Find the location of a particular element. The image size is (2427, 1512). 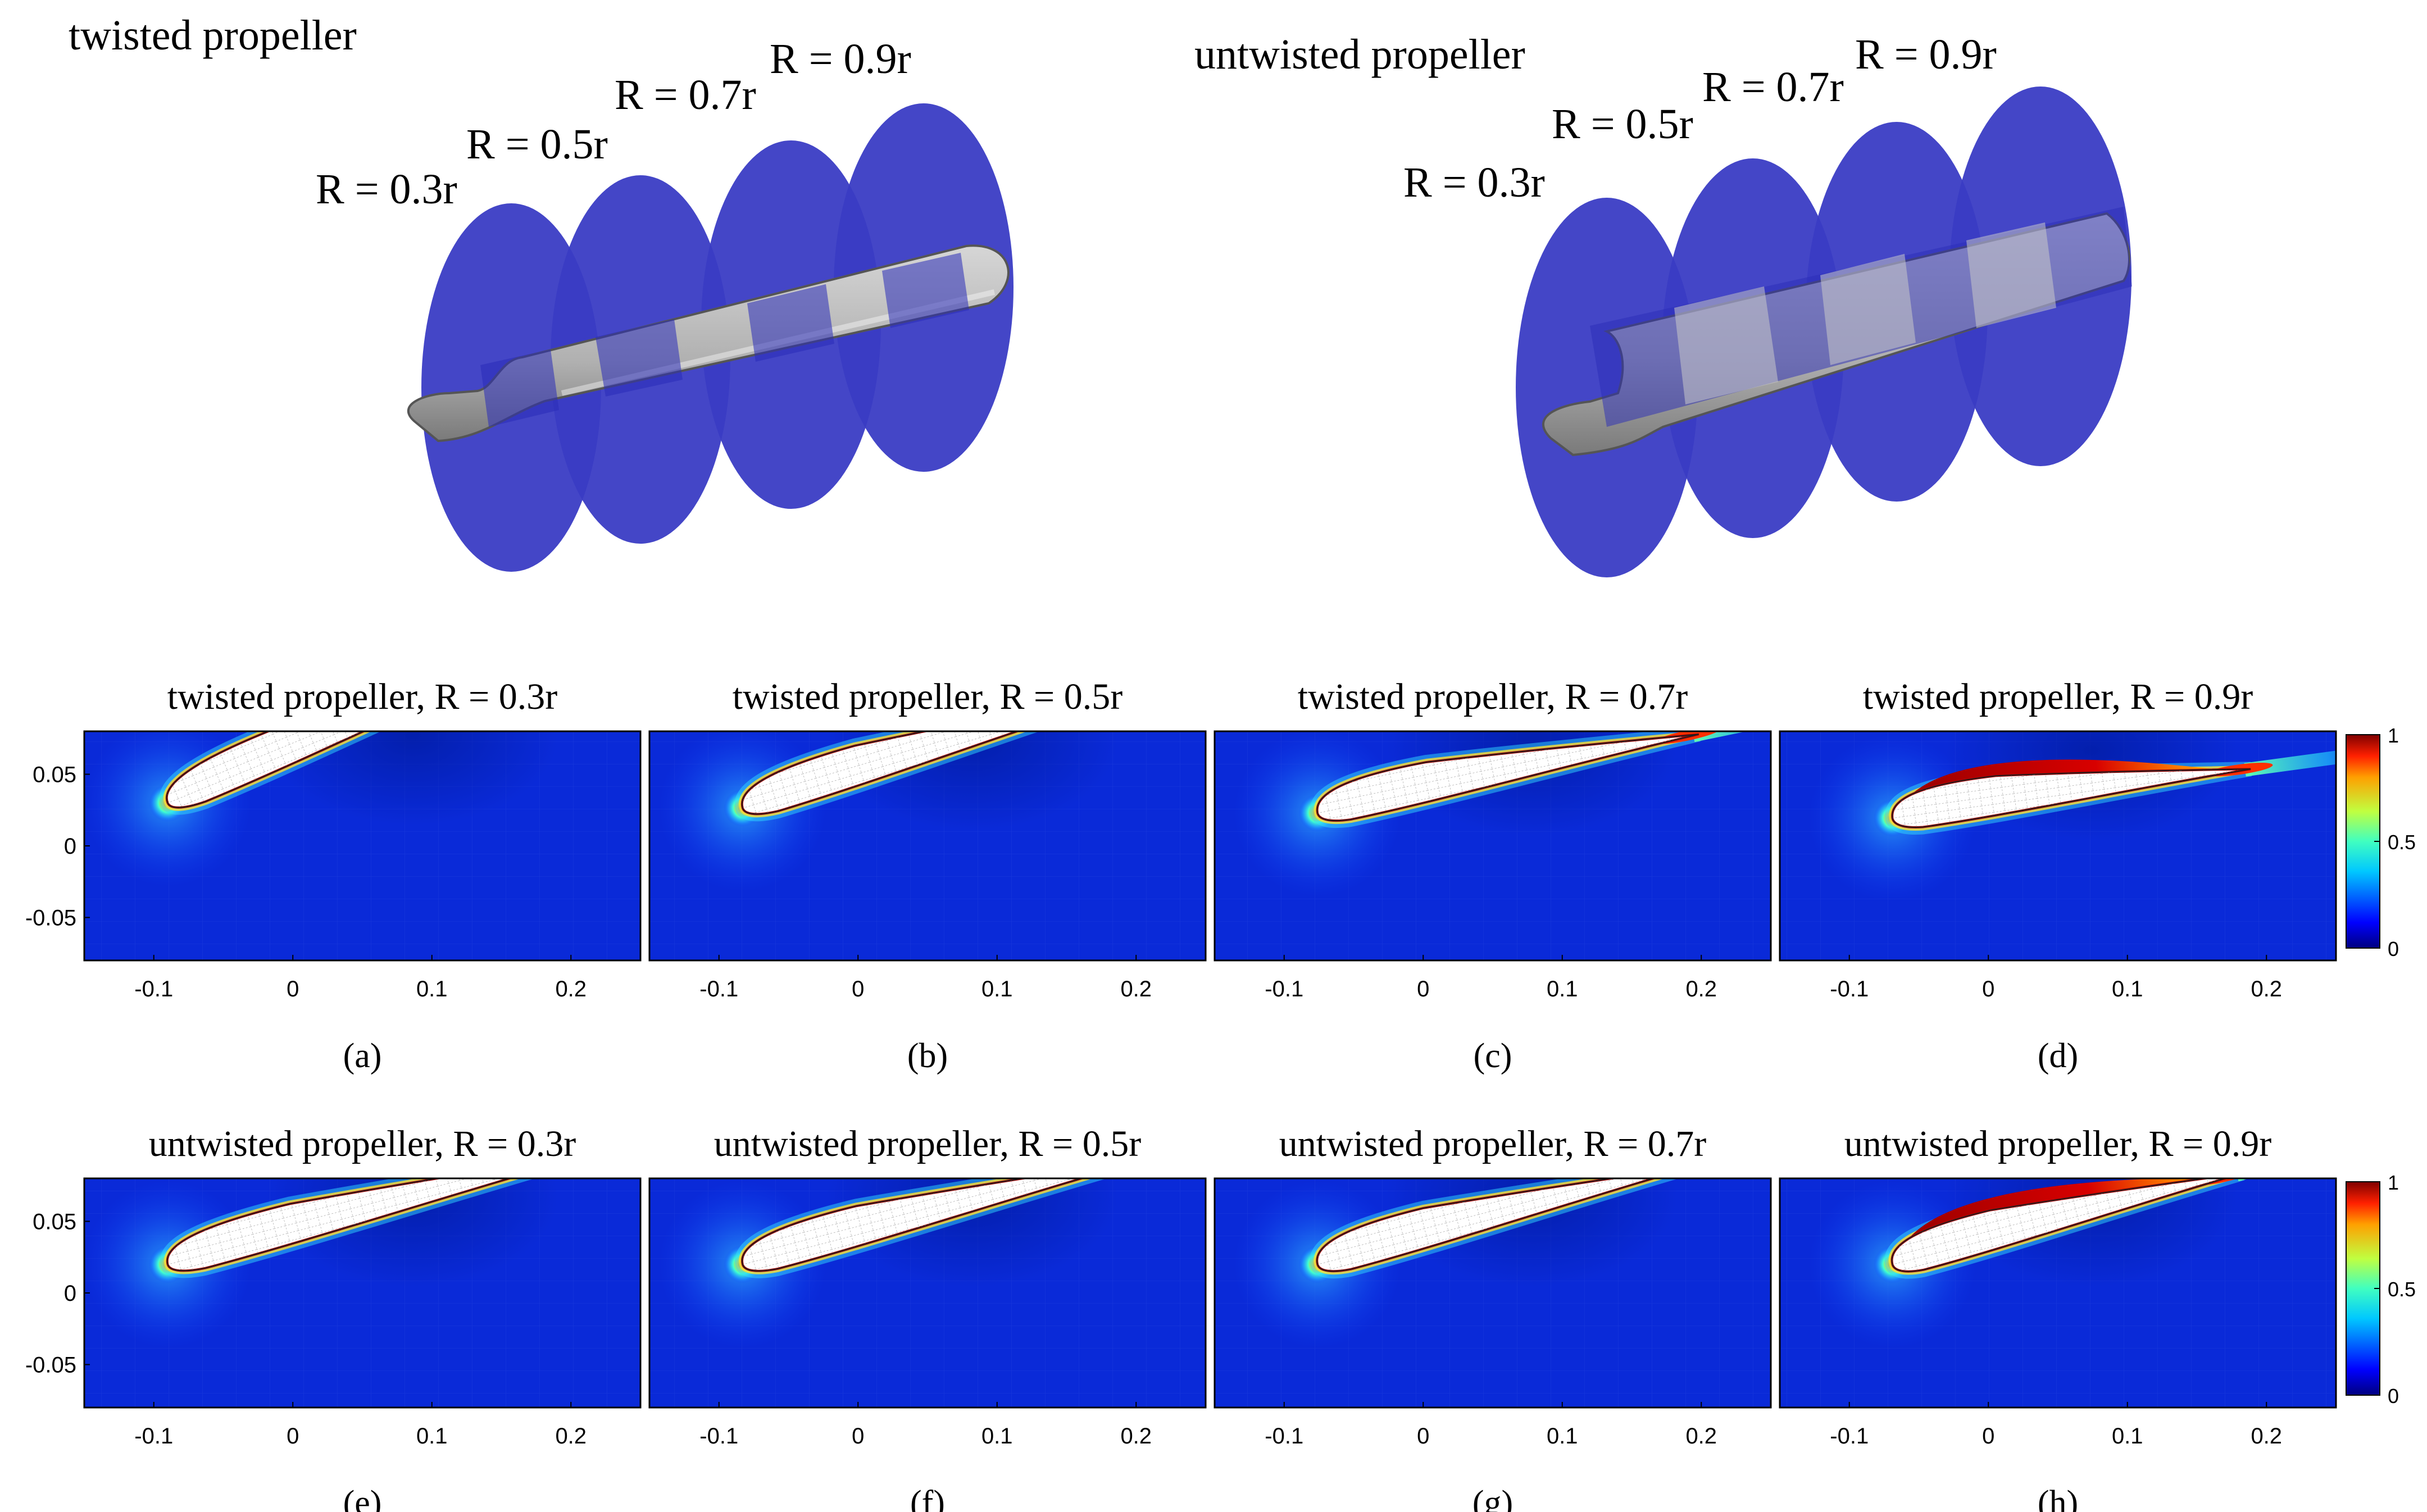

untwisted-label-0.7r: R = 0.7r is located at coordinates (1773, 87).